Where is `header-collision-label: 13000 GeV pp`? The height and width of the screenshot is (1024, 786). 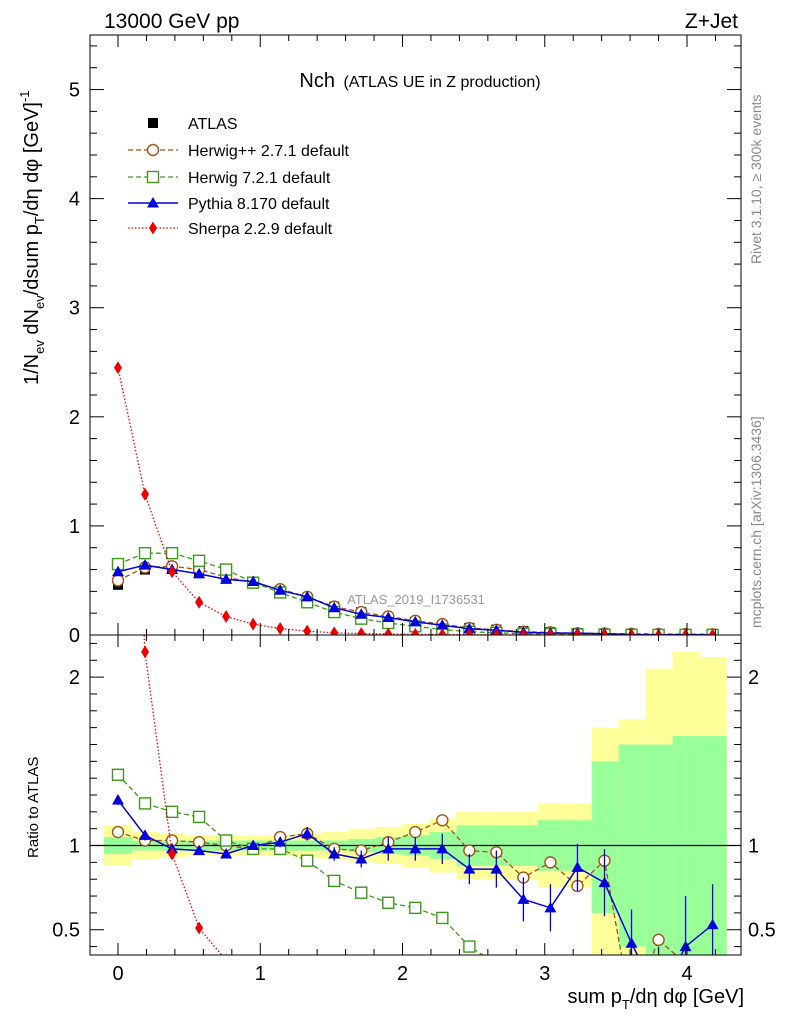
header-collision-label: 13000 GeV pp is located at coordinates (171, 21).